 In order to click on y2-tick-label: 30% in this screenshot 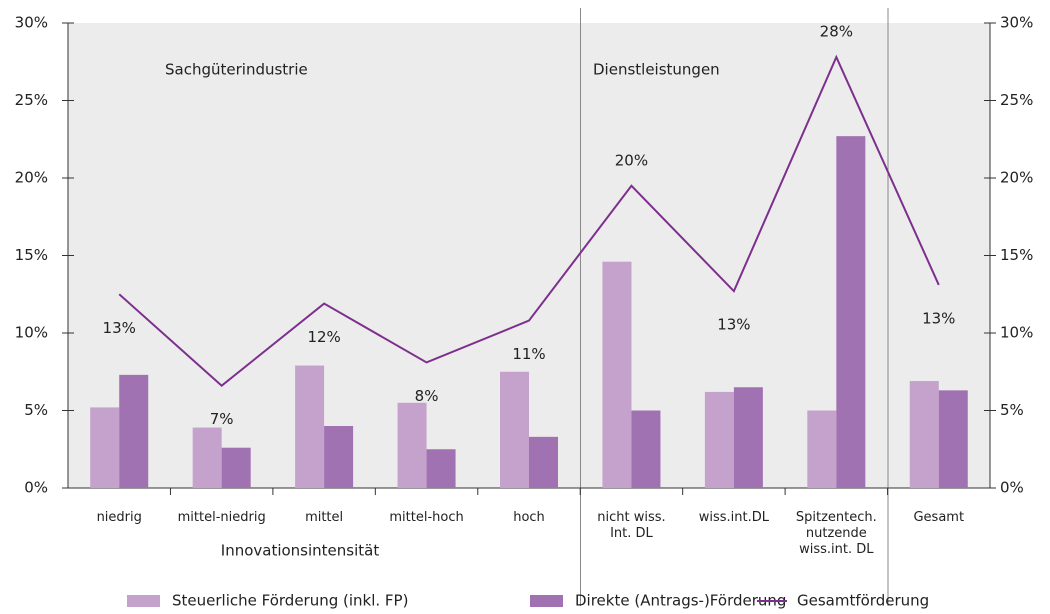, I will do `click(1016, 23)`.